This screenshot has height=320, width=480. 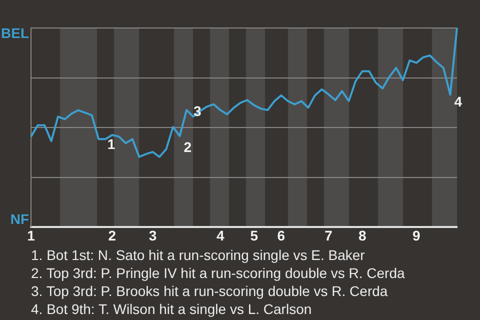 What do you see at coordinates (362, 235) in the screenshot?
I see `x-tick-label: 8` at bounding box center [362, 235].